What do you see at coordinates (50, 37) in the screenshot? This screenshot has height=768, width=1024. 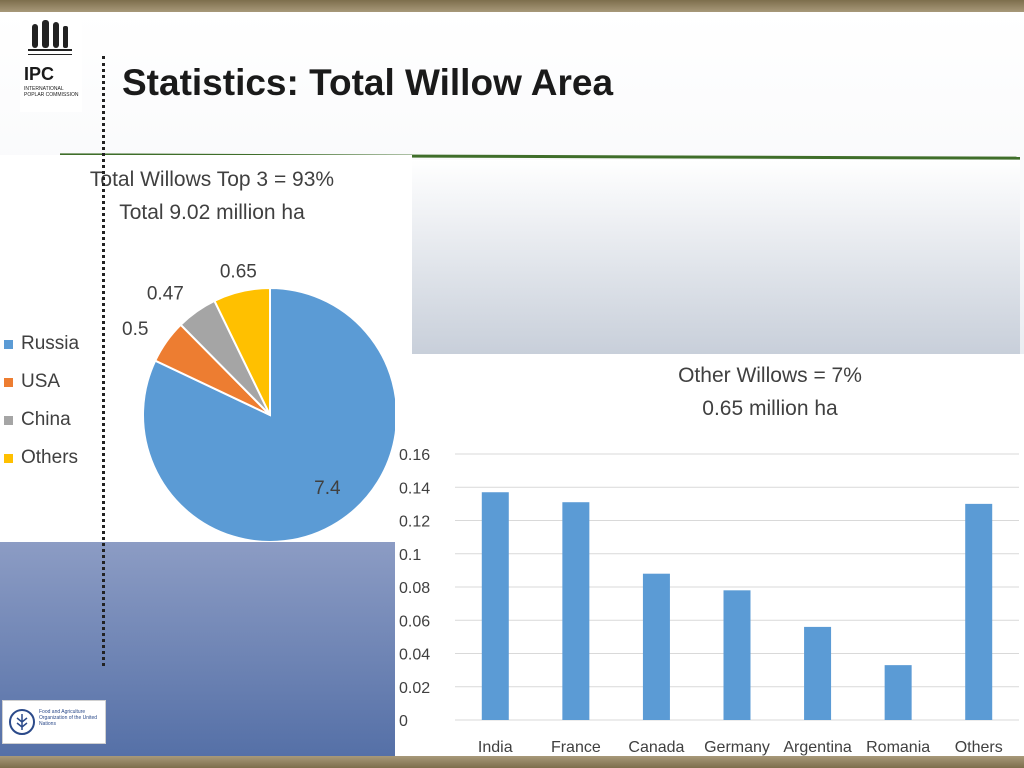 I see `poplar-trees-icon` at bounding box center [50, 37].